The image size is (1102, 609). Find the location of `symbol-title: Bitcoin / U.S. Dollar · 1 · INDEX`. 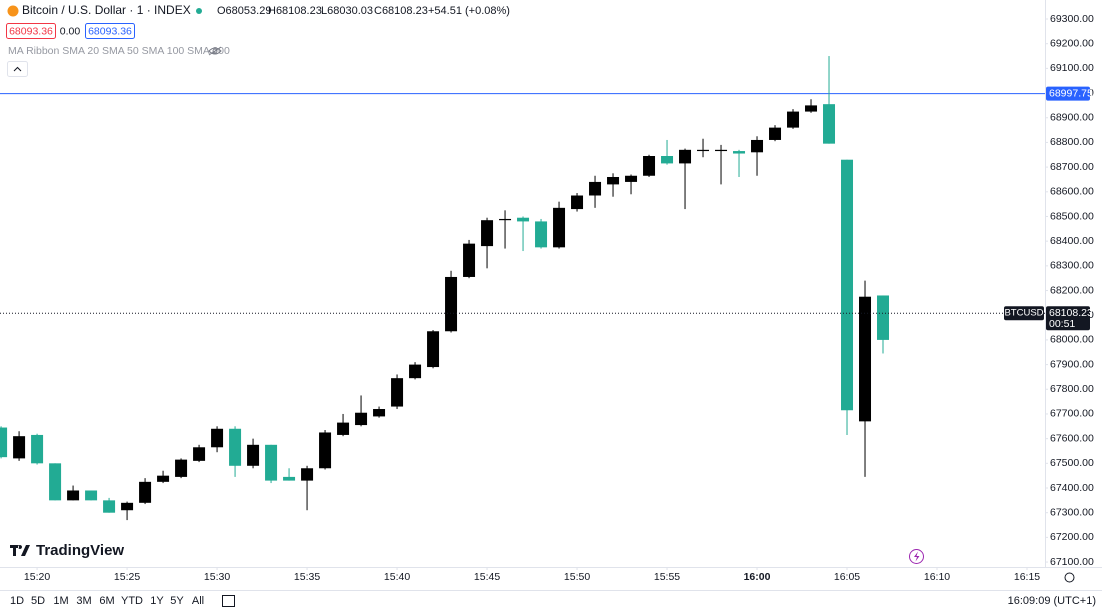

symbol-title: Bitcoin / U.S. Dollar · 1 · INDEX is located at coordinates (106, 10).